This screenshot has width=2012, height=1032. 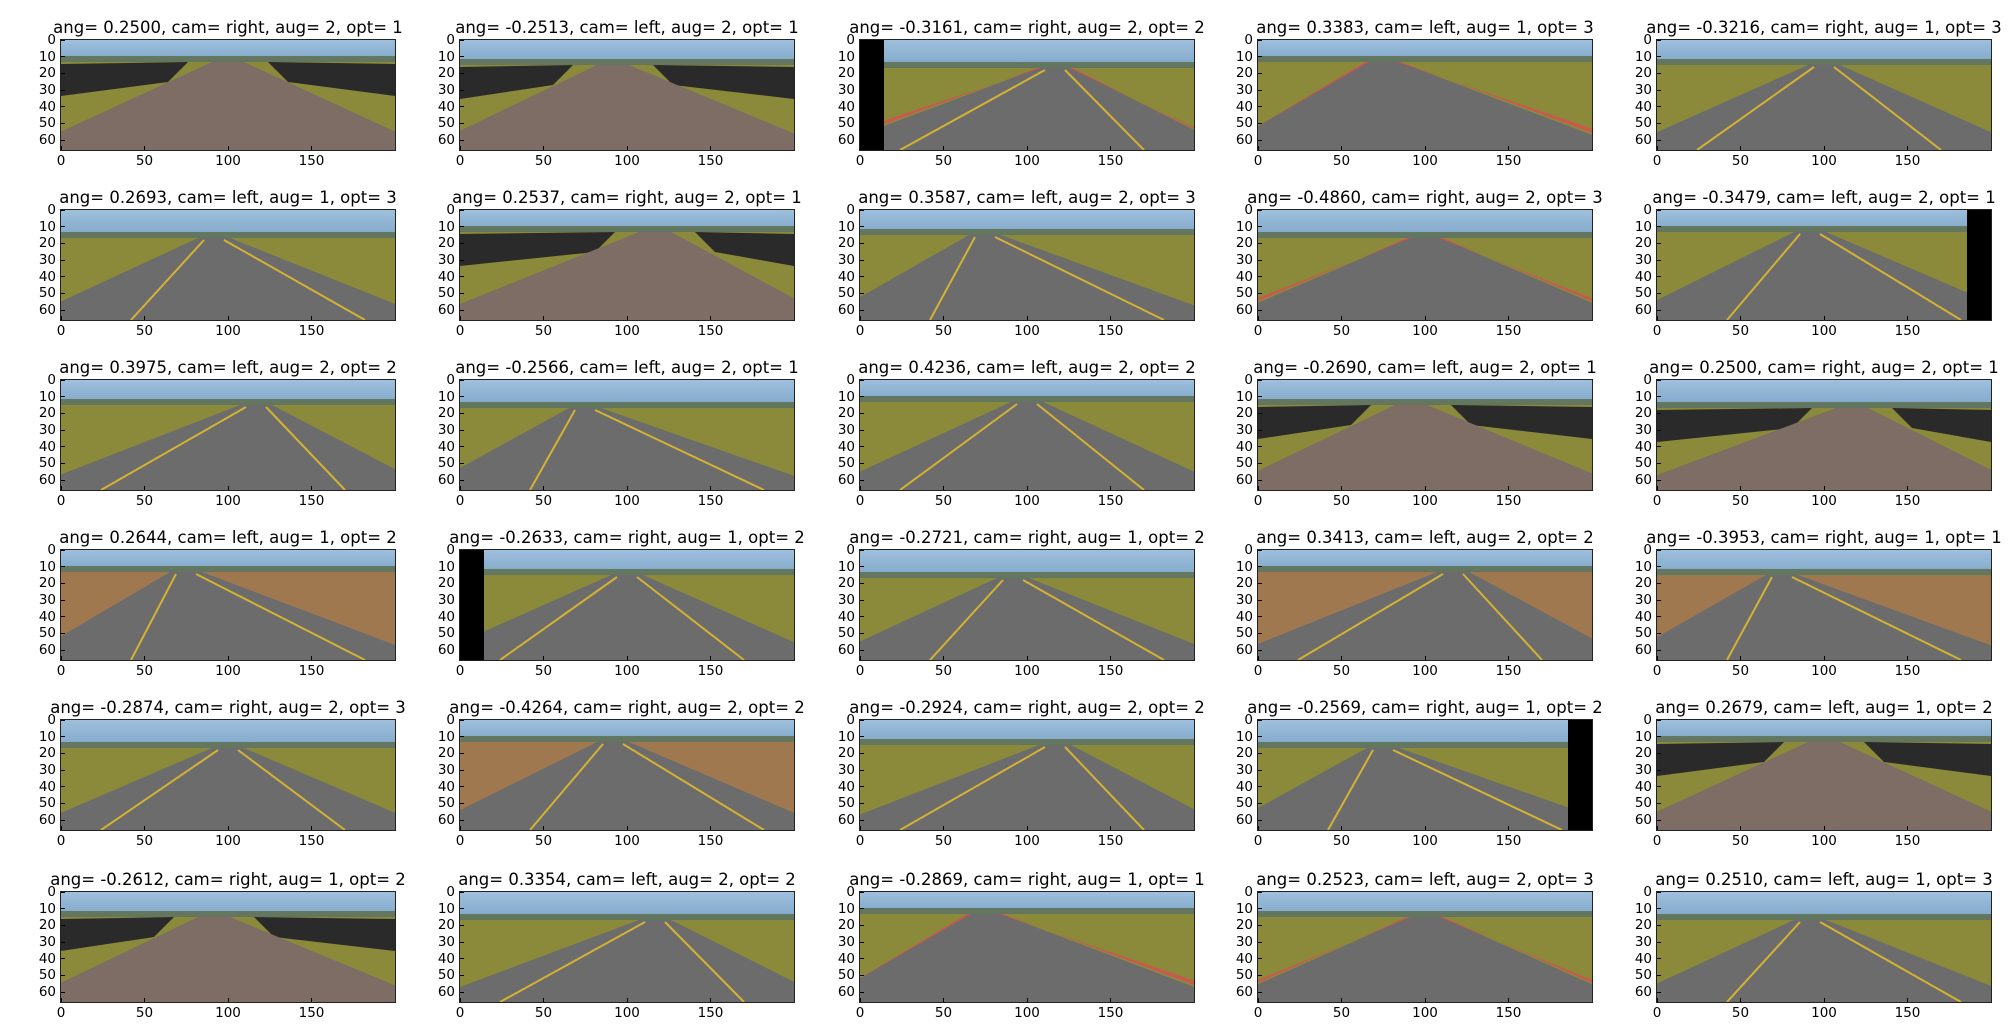 What do you see at coordinates (446, 753) in the screenshot?
I see `y-tick-label: 20` at bounding box center [446, 753].